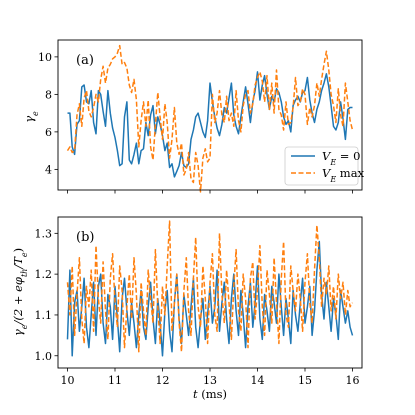  Describe the element at coordinates (210, 380) in the screenshot. I see `x-tick-label: 13` at that location.